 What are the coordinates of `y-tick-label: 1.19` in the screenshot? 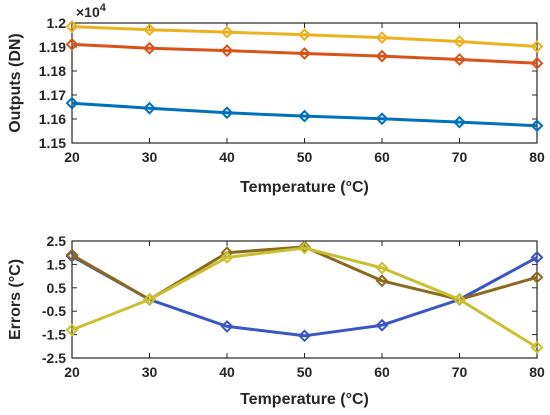 It's located at (52, 47).